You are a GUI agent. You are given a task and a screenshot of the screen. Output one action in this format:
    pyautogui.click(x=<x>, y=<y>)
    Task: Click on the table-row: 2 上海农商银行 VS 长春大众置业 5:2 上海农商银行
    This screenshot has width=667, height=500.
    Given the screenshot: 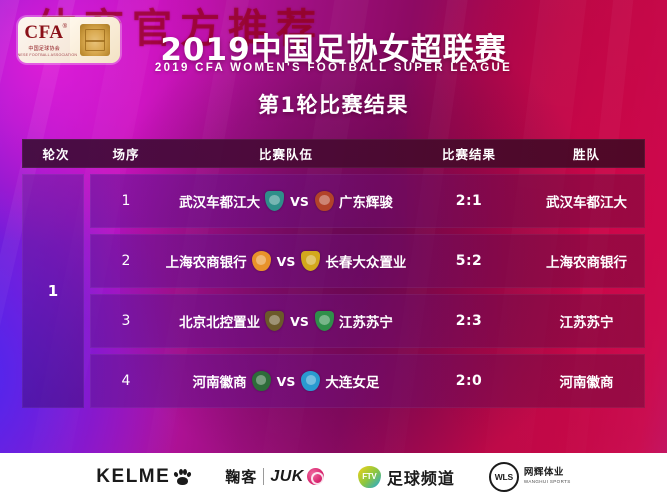 What is the action you would take?
    pyautogui.click(x=367, y=261)
    